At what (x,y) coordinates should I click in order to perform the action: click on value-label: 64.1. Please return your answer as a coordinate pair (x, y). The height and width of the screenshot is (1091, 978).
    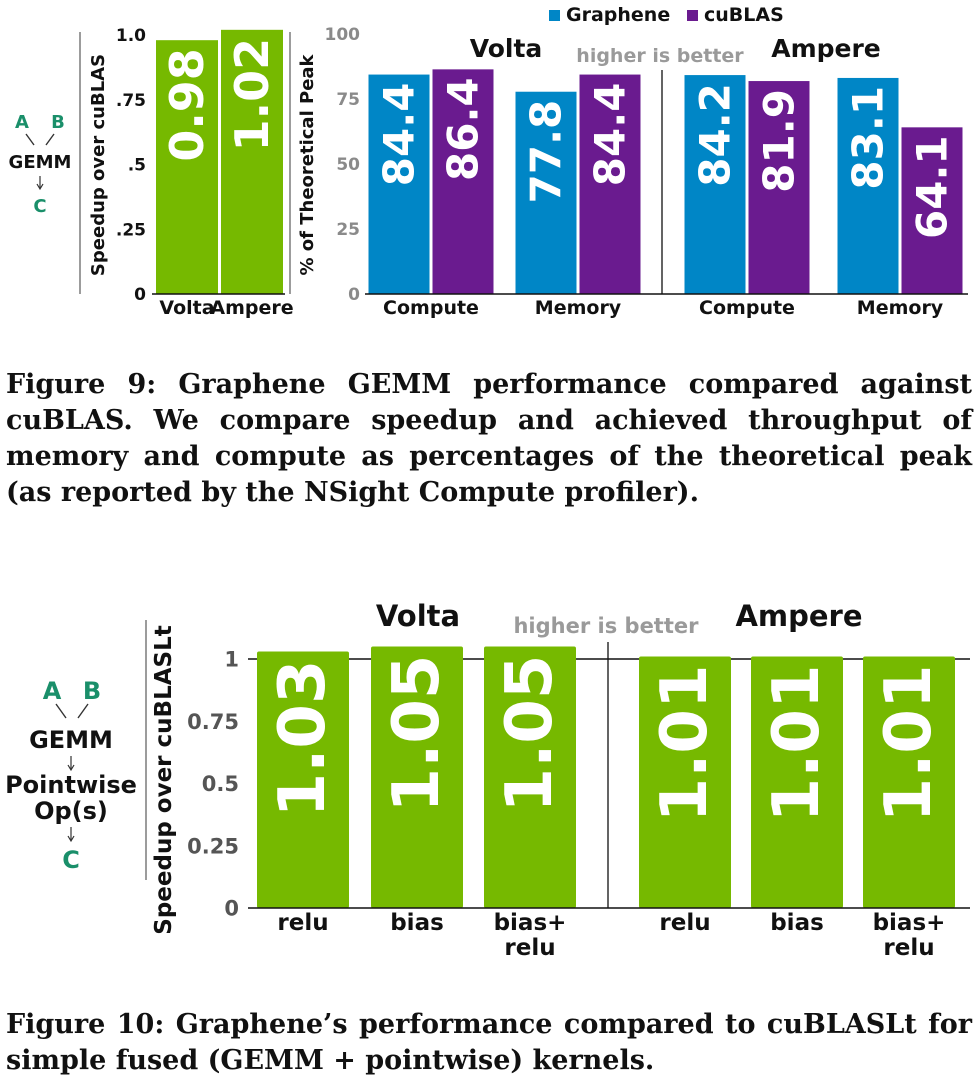
    Looking at the image, I should click on (932, 187).